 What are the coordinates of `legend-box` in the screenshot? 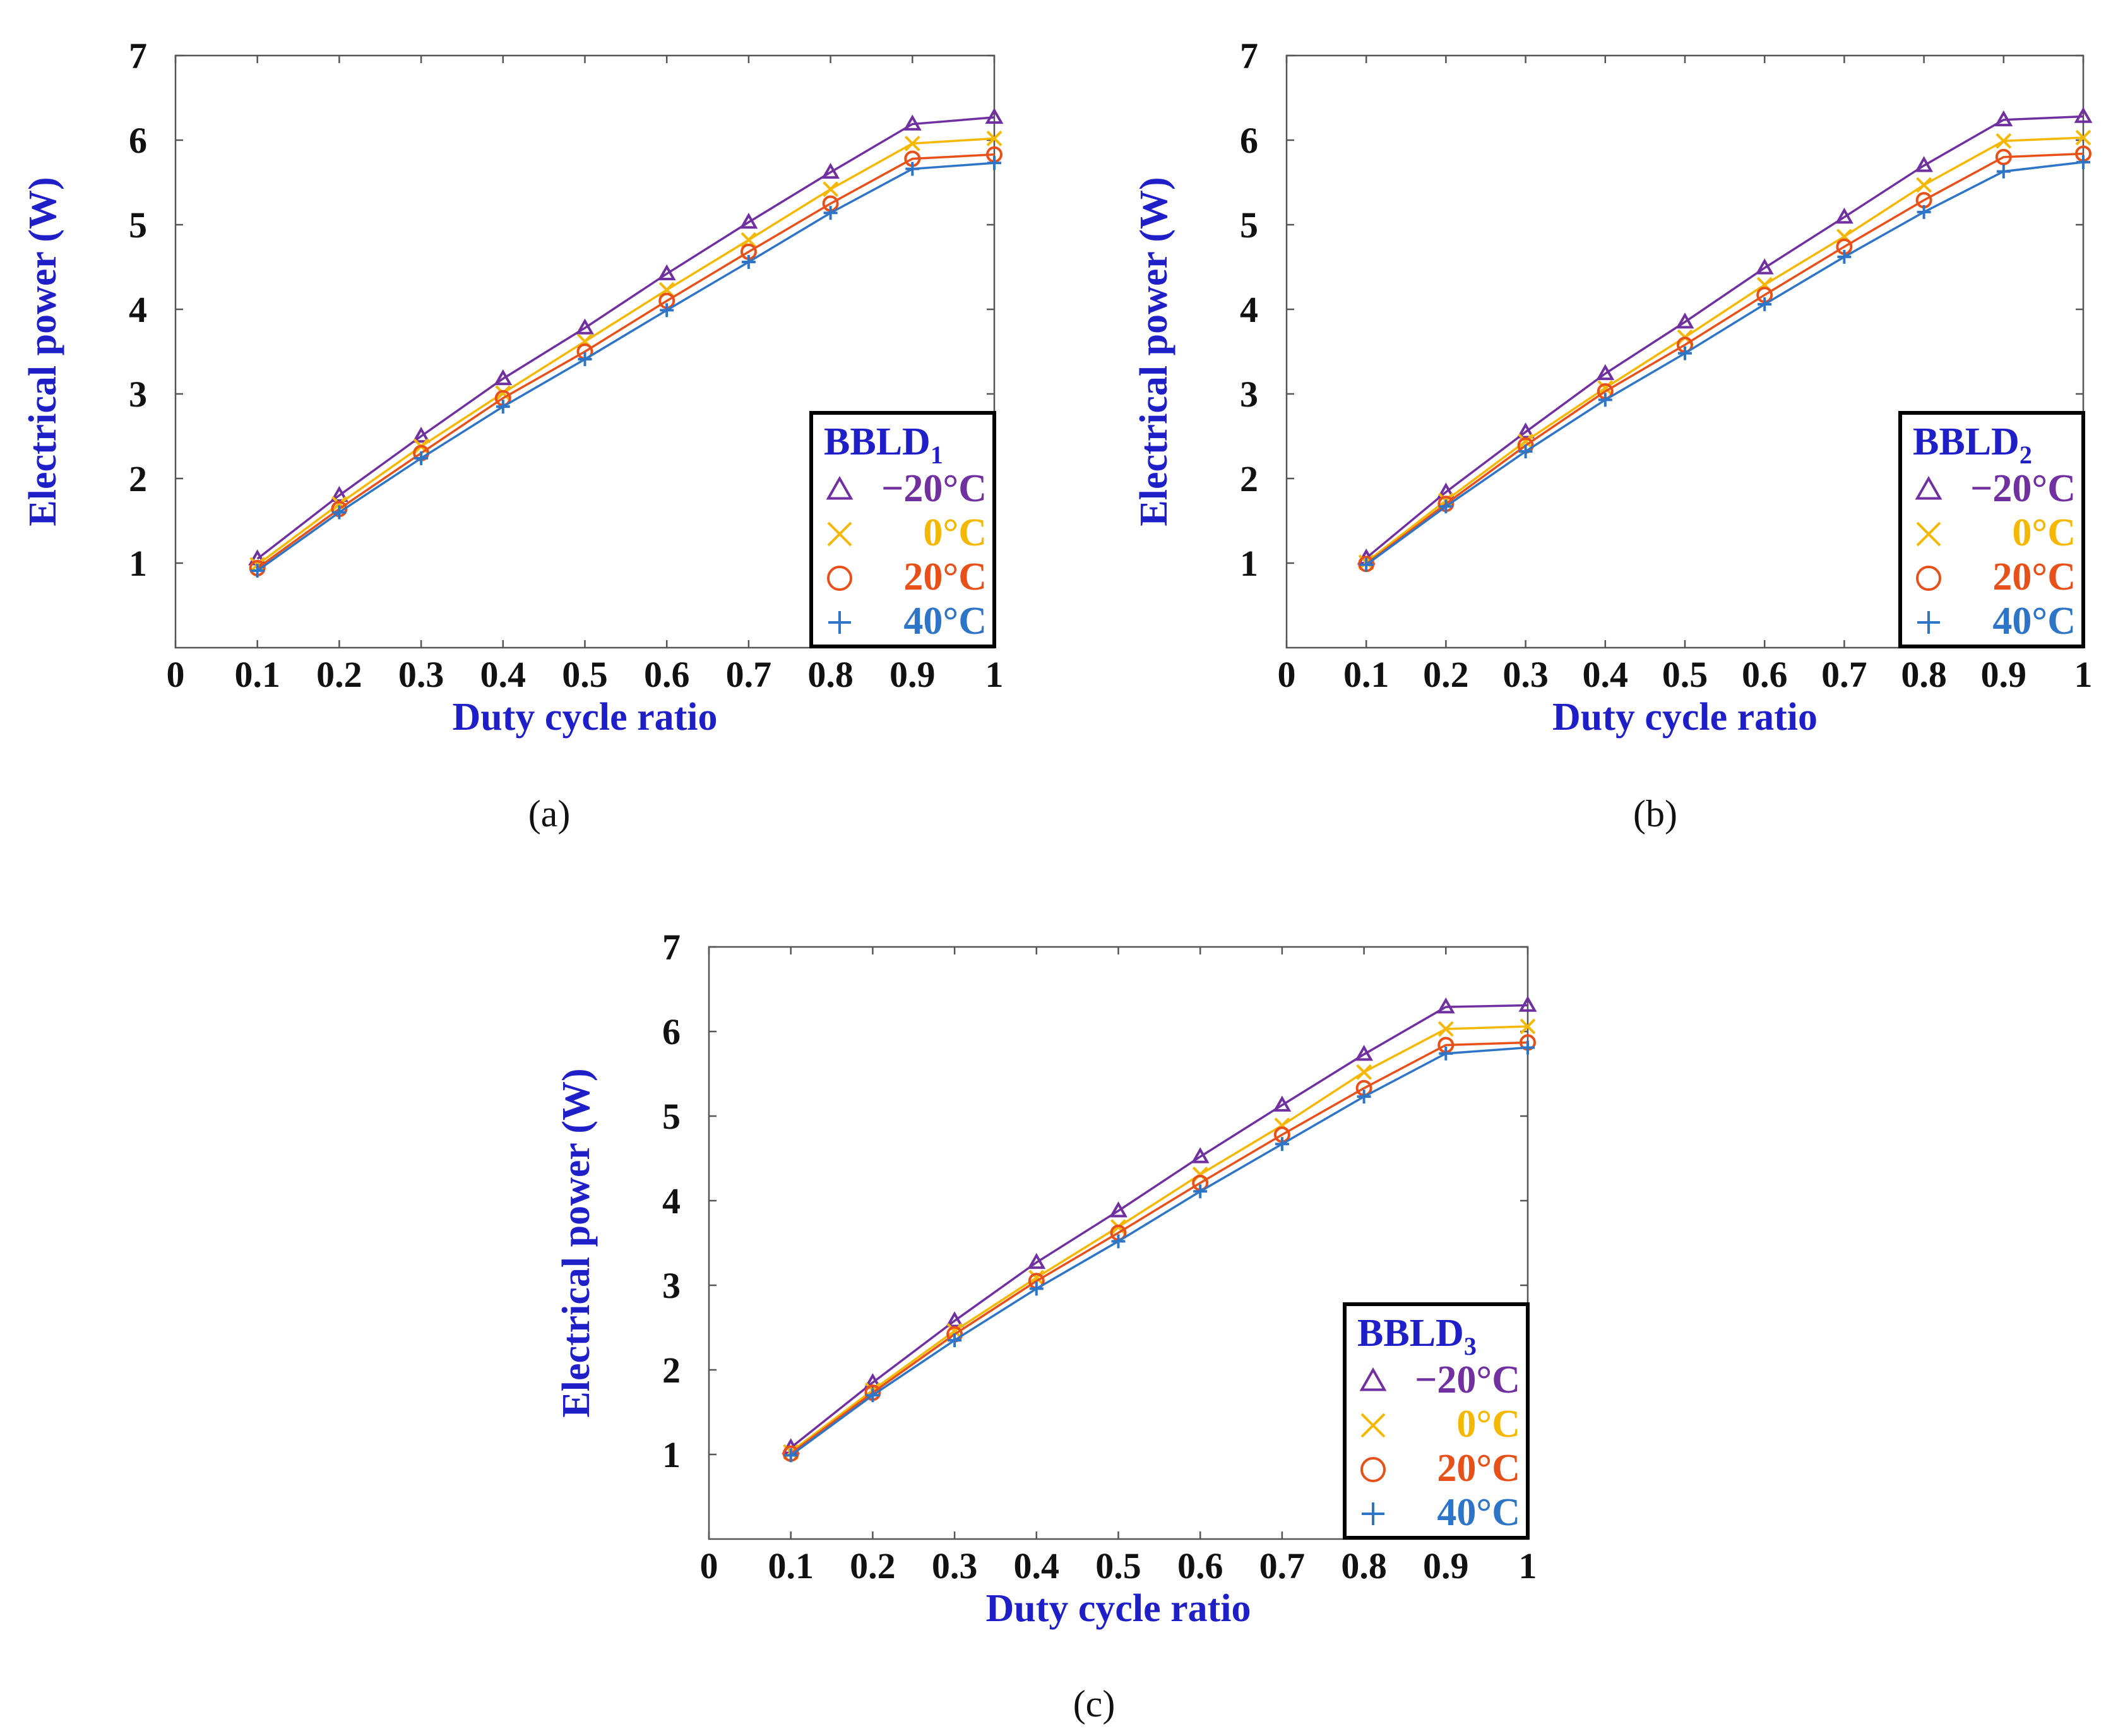 It's located at (902, 530).